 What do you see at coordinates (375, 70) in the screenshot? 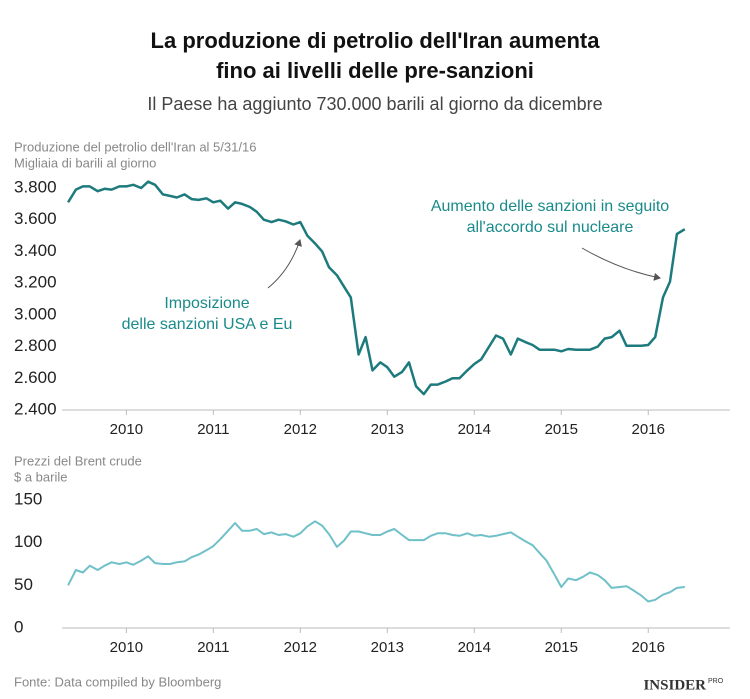
I see `title: fino ai livelli delle pre-sanzioni` at bounding box center [375, 70].